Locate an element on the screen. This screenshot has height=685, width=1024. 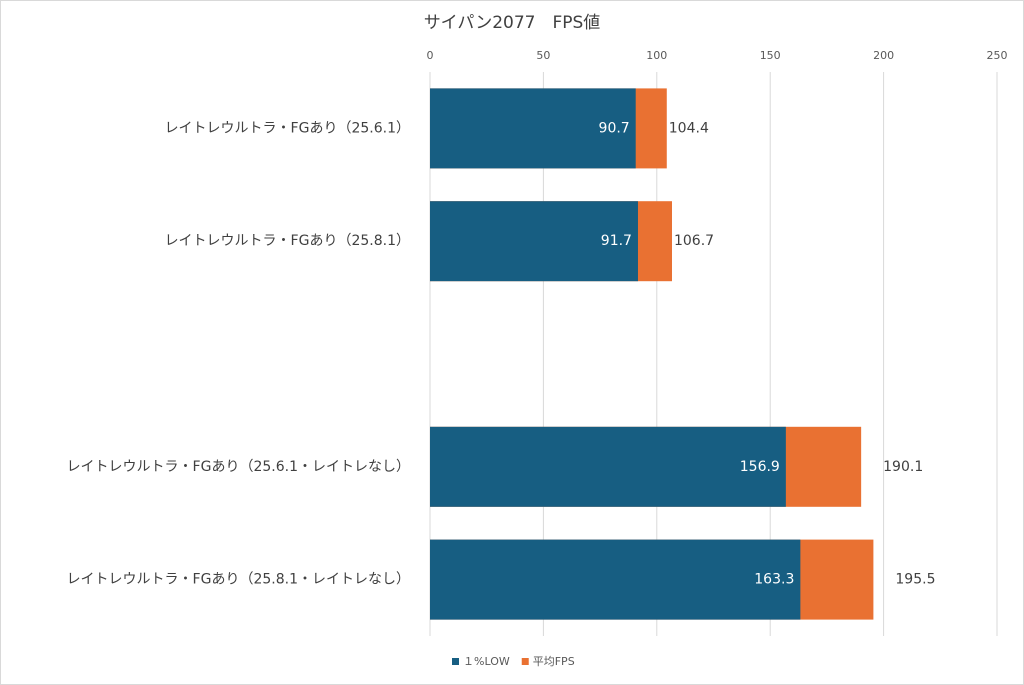
data-label: 190.1 is located at coordinates (903, 467).